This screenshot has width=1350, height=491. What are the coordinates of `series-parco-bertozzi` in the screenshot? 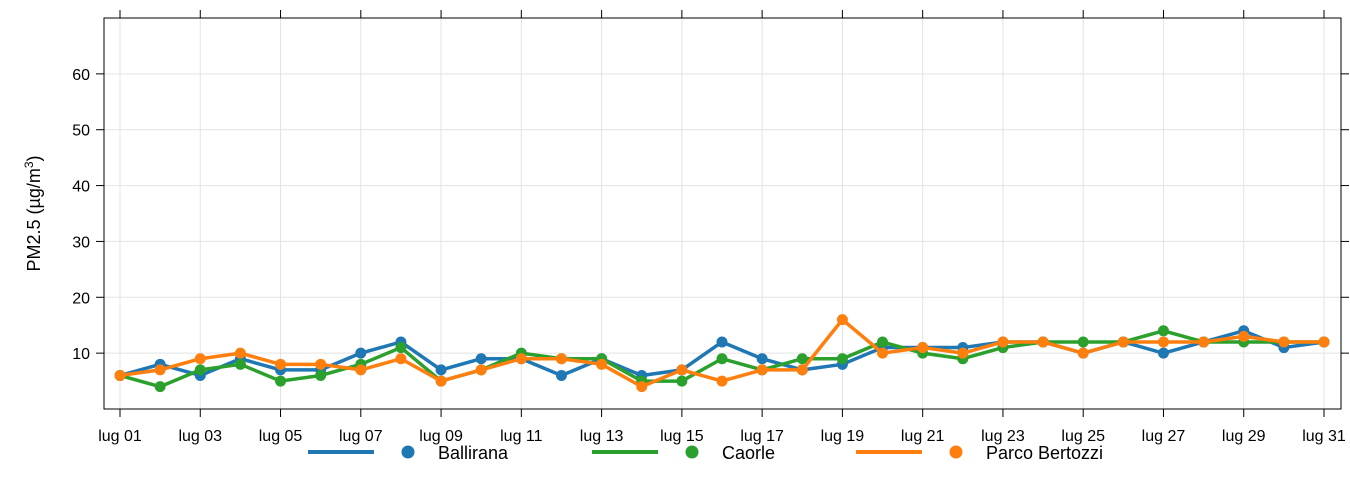 It's located at (722, 353).